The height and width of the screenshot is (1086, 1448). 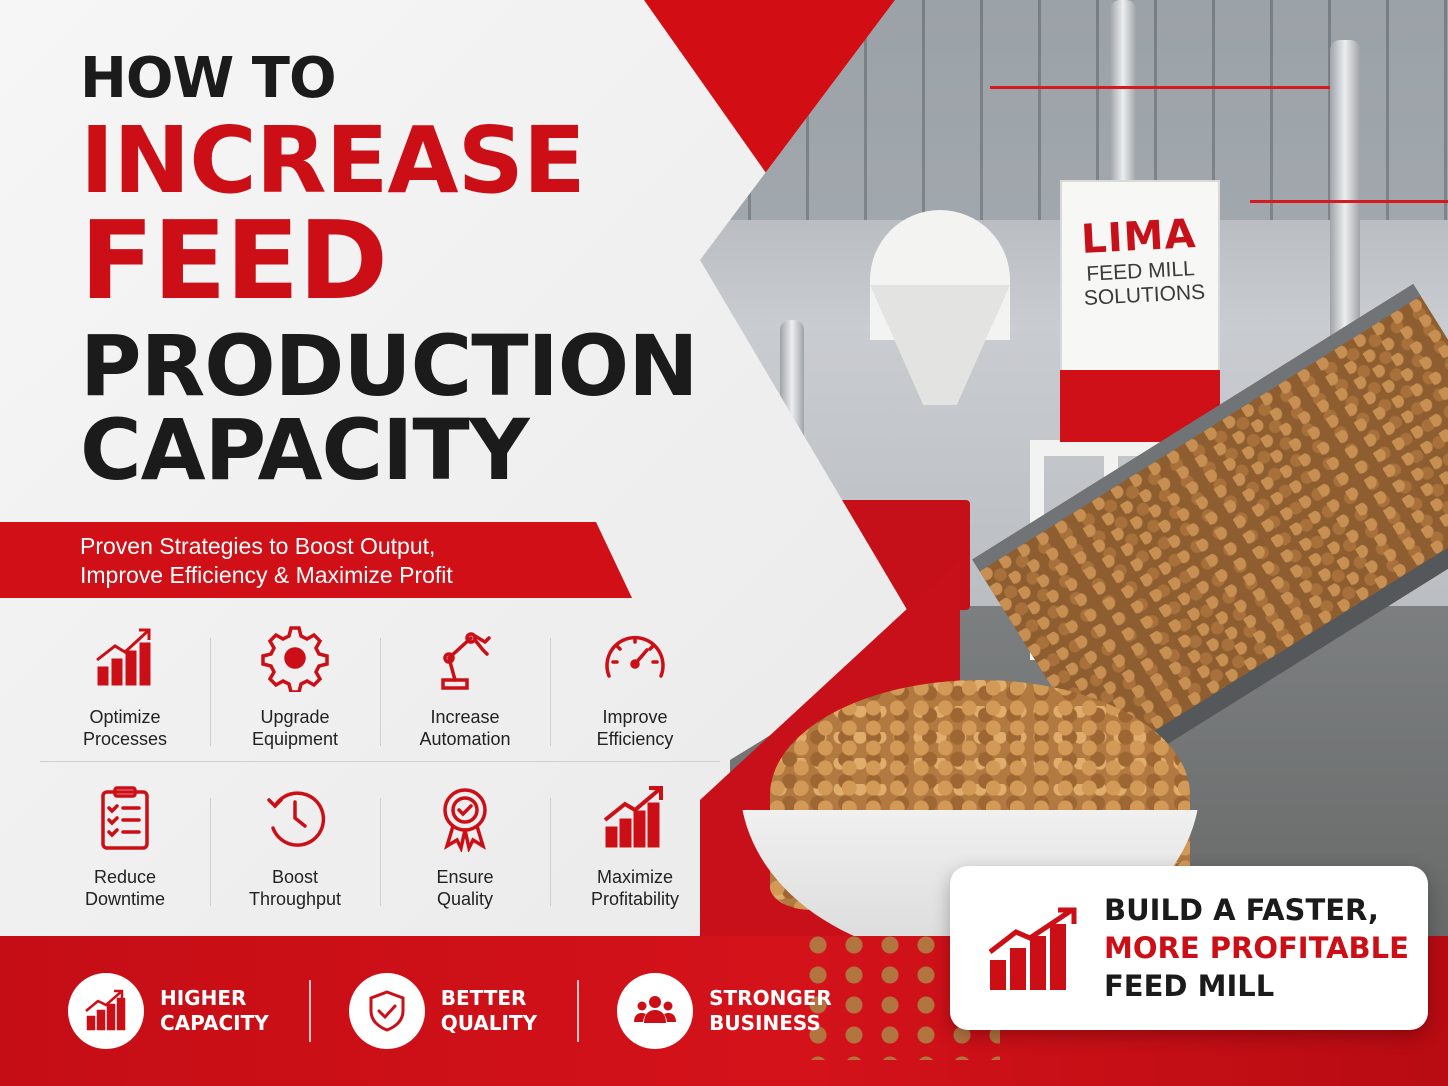 I want to click on gear-icon, so click(x=295, y=659).